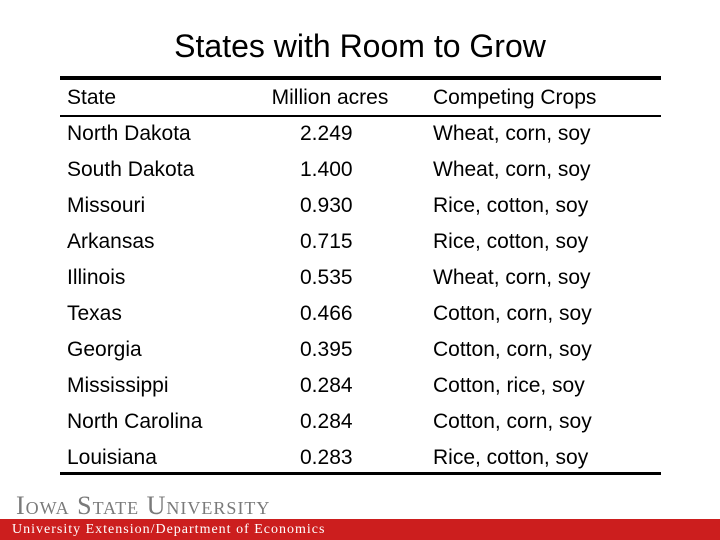 The image size is (720, 540). I want to click on table-row: Mississippi 0.284 Cotton, rice, soy, so click(360, 386).